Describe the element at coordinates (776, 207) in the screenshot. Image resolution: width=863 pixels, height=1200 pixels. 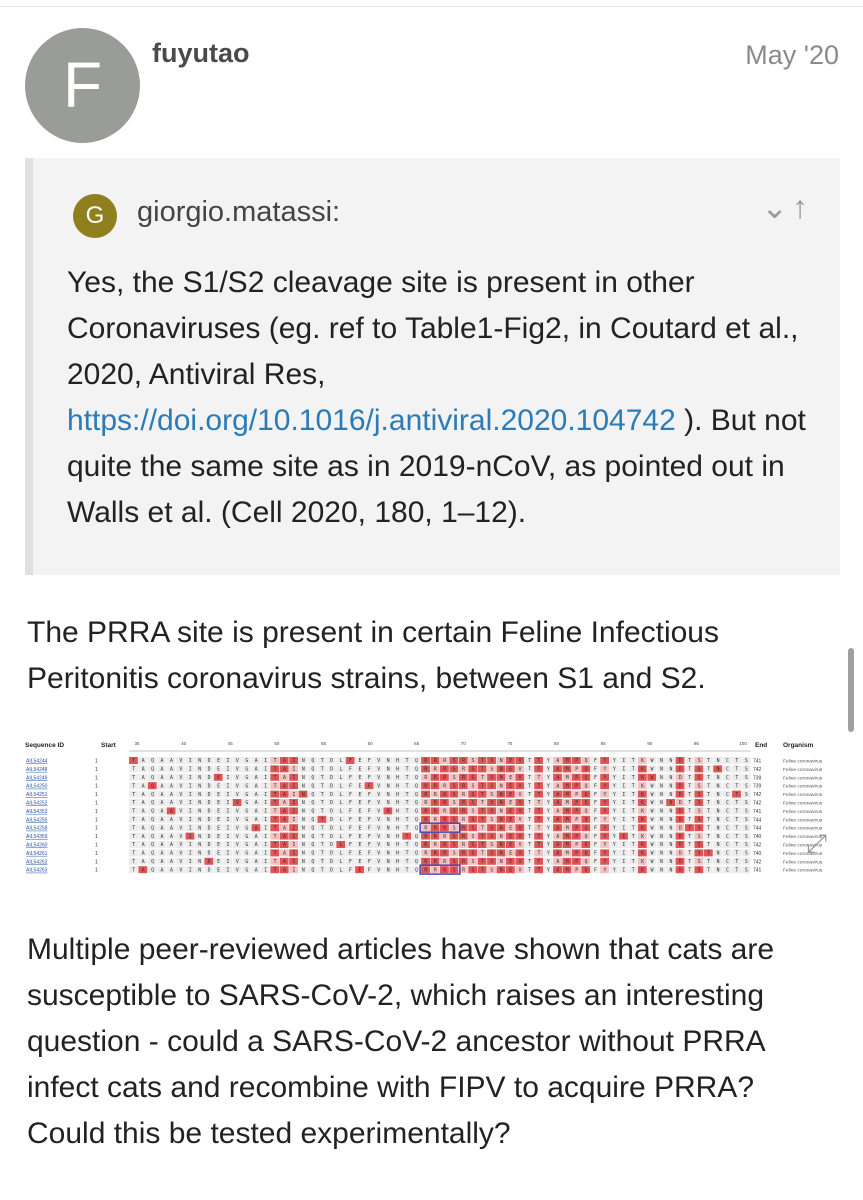
I see `chevron-down-icon: ⌄` at that location.